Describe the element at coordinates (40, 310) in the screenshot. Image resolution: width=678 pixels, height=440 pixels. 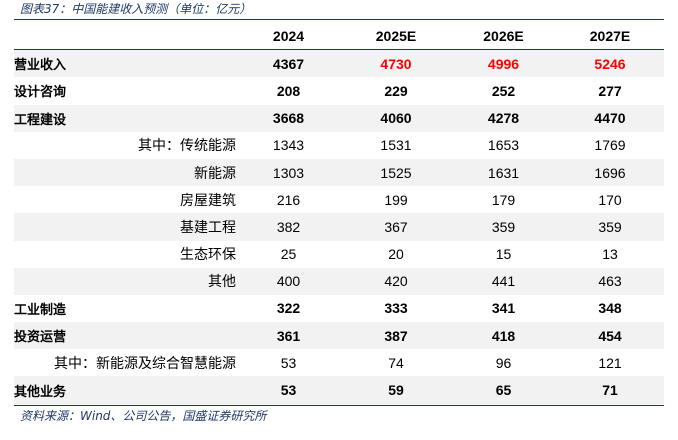
I see `row-label: 工业制造` at that location.